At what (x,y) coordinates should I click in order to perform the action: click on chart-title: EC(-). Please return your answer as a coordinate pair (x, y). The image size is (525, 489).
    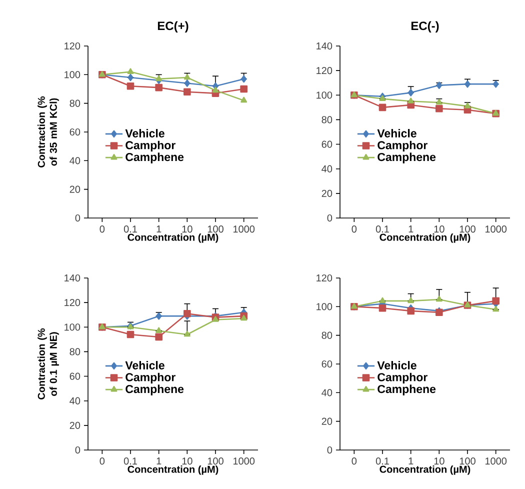
    Looking at the image, I should click on (425, 26).